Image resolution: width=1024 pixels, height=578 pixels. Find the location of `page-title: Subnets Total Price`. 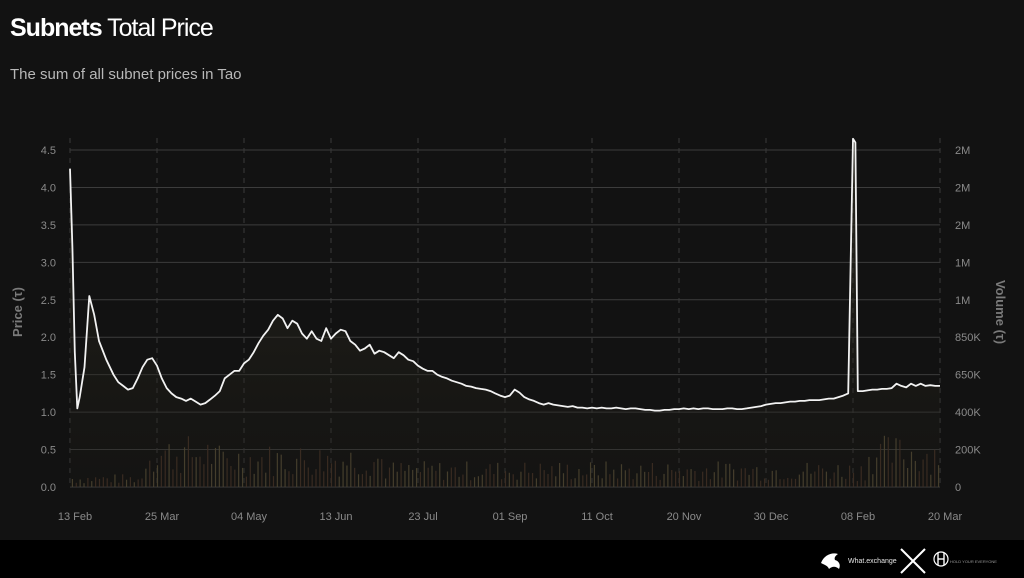

page-title: Subnets Total Price is located at coordinates (112, 28).